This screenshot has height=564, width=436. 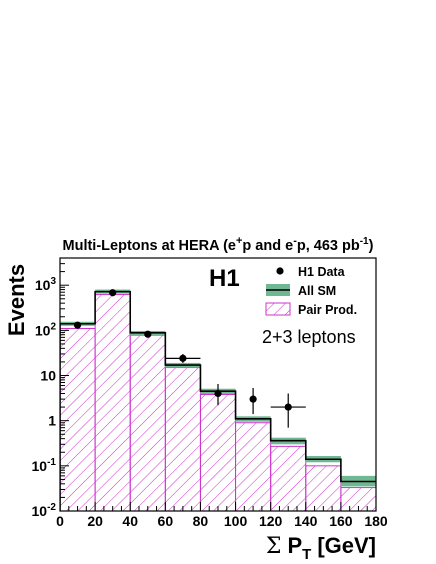 What do you see at coordinates (364, 241) in the screenshot?
I see `title-sup-lumi: -1` at bounding box center [364, 241].